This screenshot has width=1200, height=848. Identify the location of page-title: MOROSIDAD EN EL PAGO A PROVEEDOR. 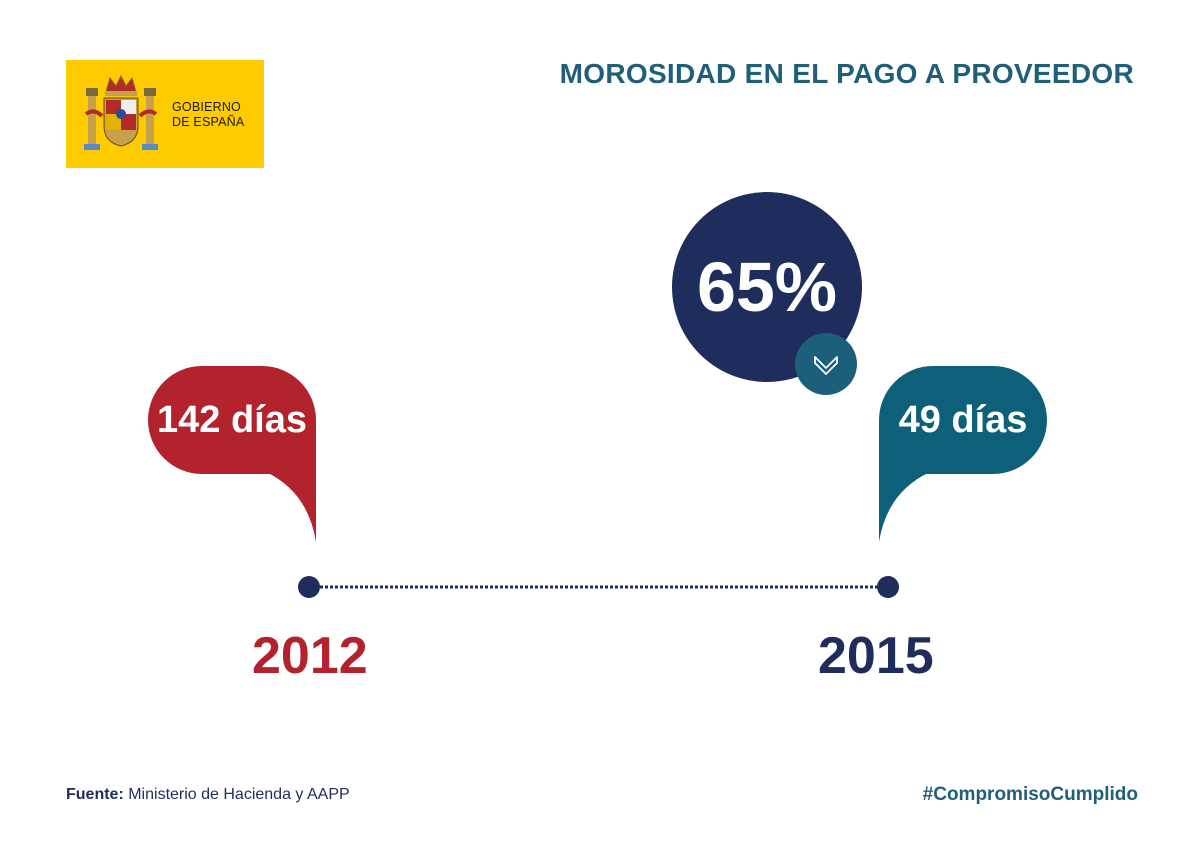
(846, 73).